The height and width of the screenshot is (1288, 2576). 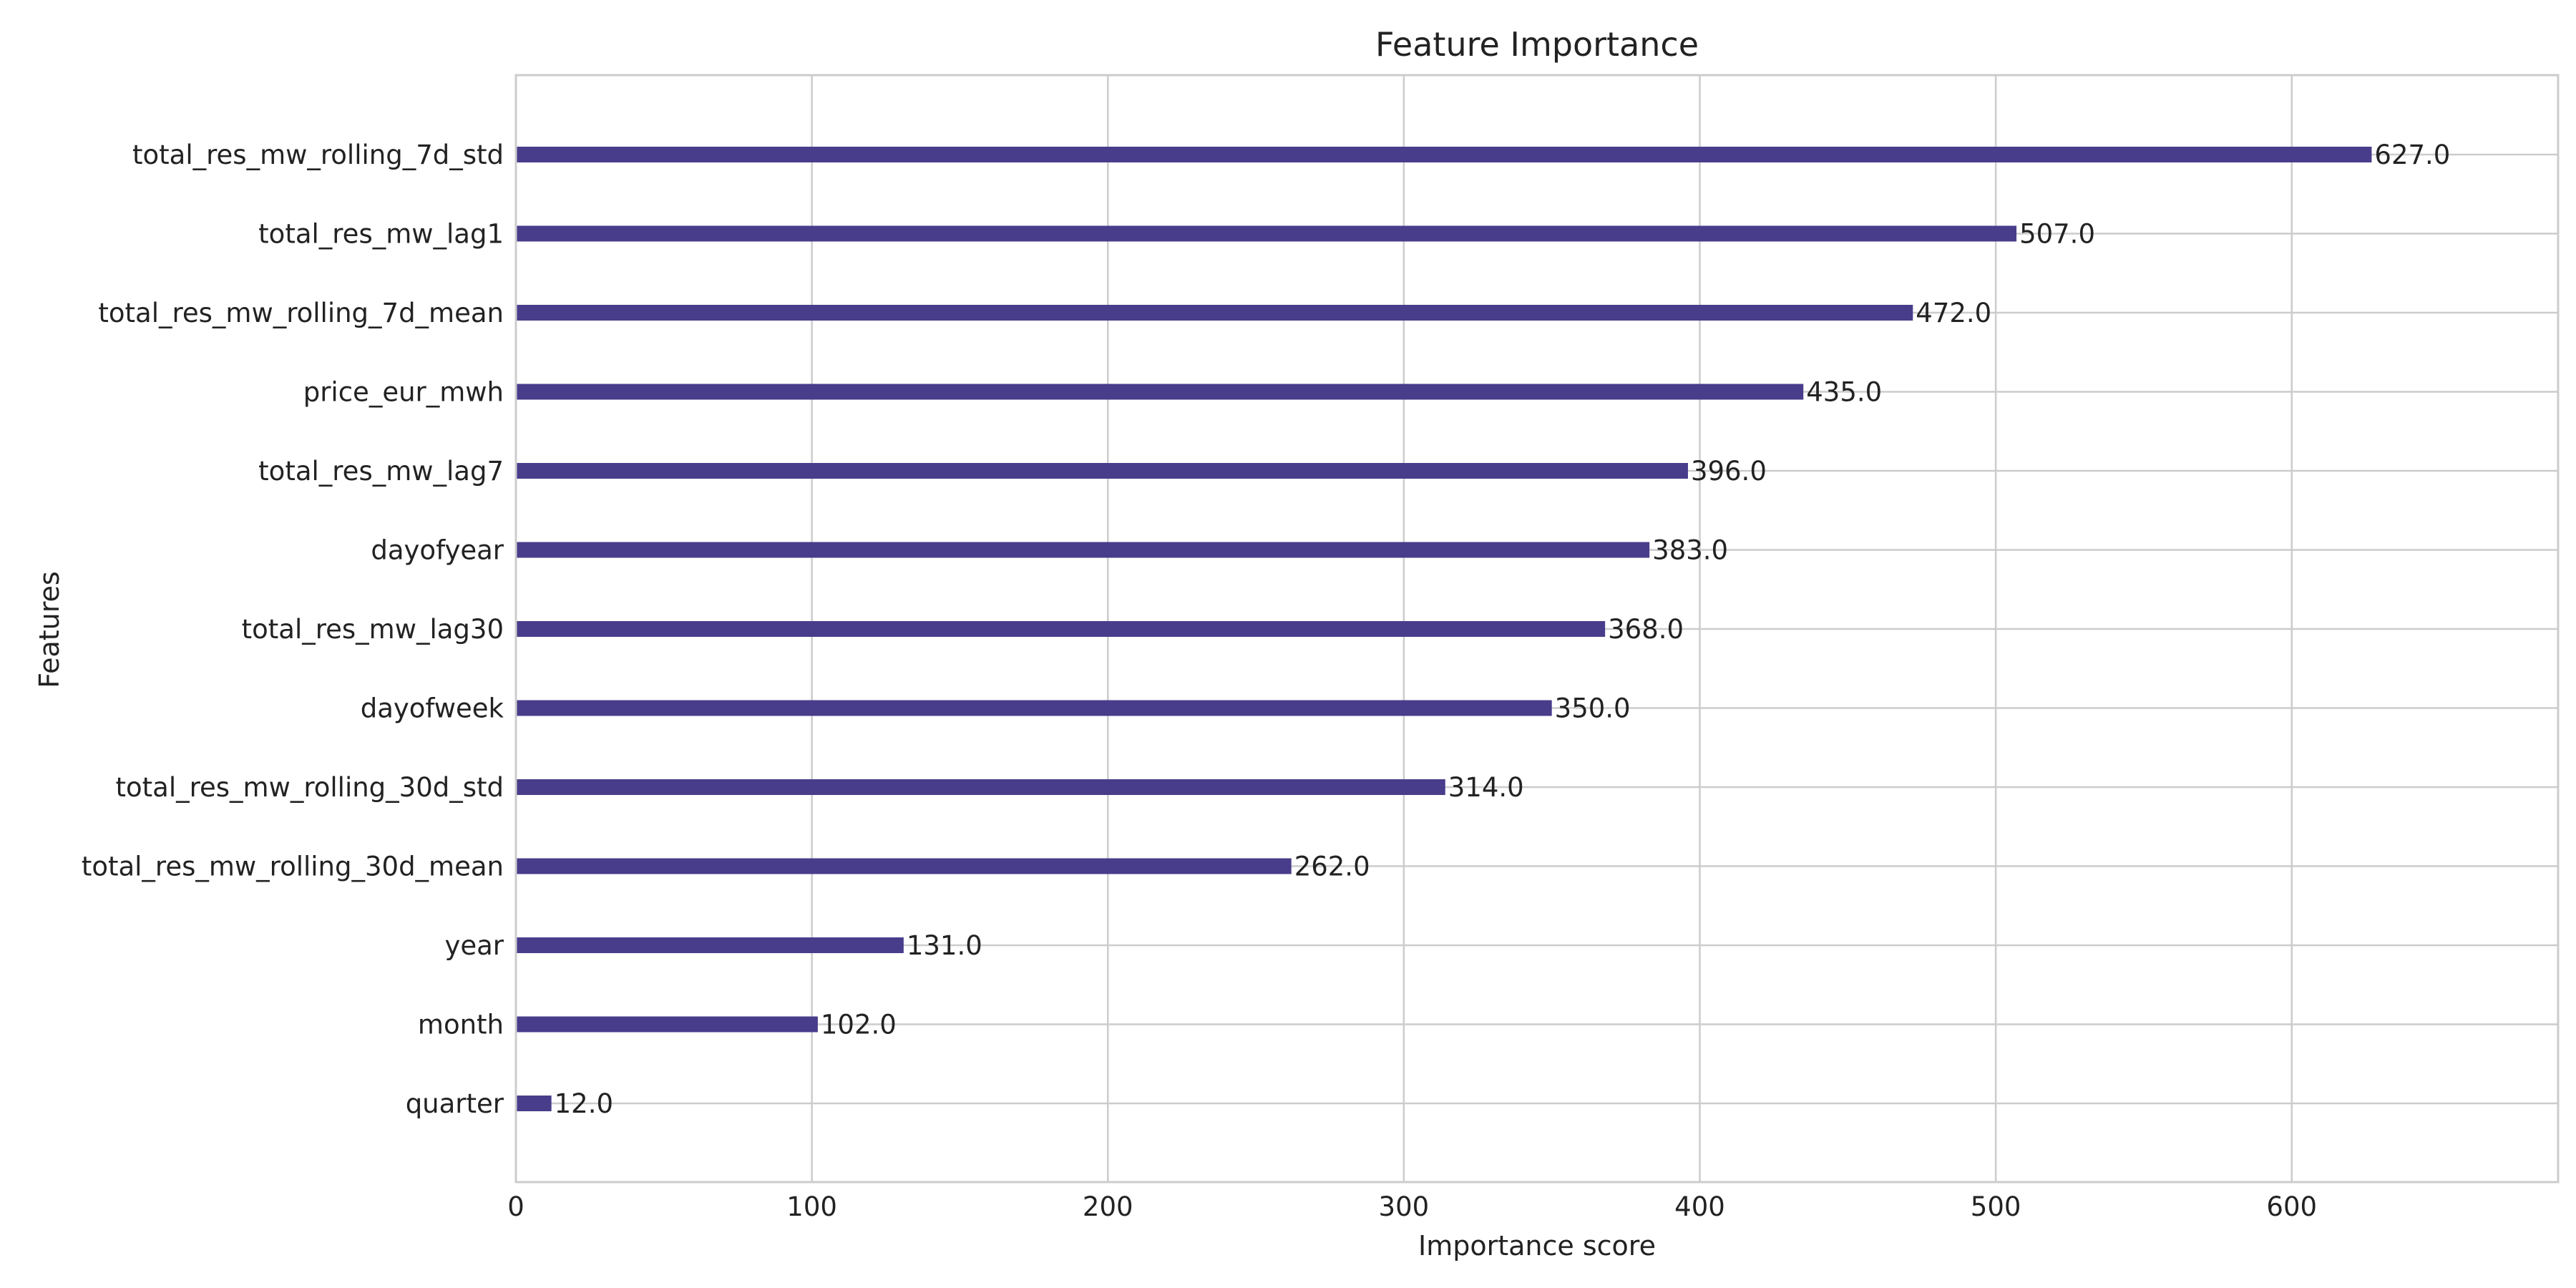 I want to click on x-tick-label: 0, so click(x=516, y=1206).